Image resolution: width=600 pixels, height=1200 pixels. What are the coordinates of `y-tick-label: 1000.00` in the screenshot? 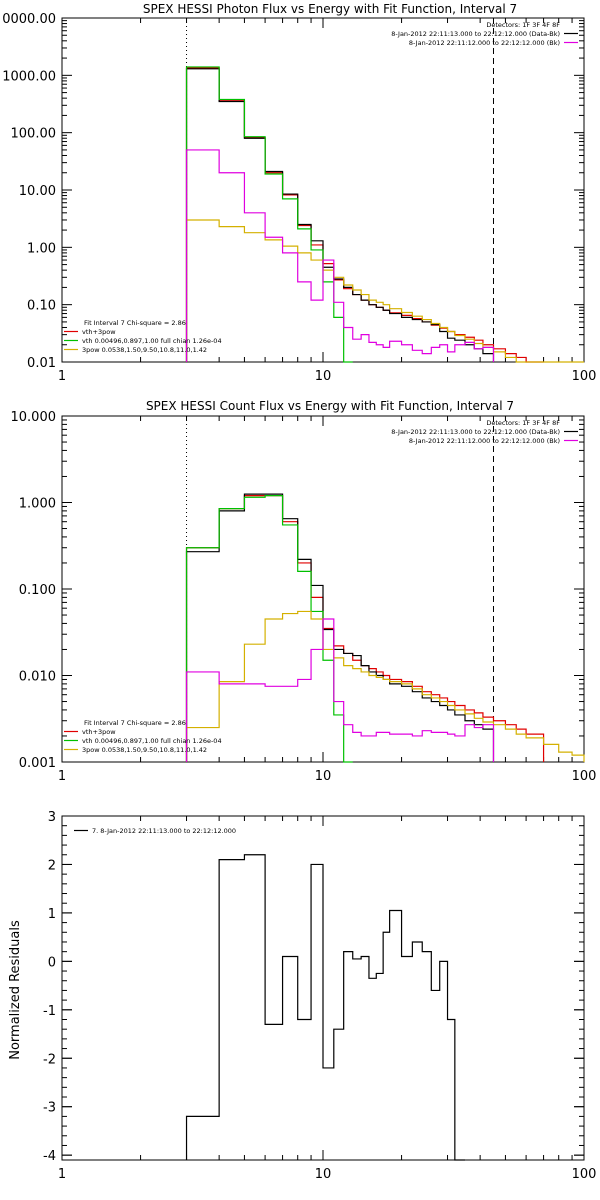 It's located at (29, 76).